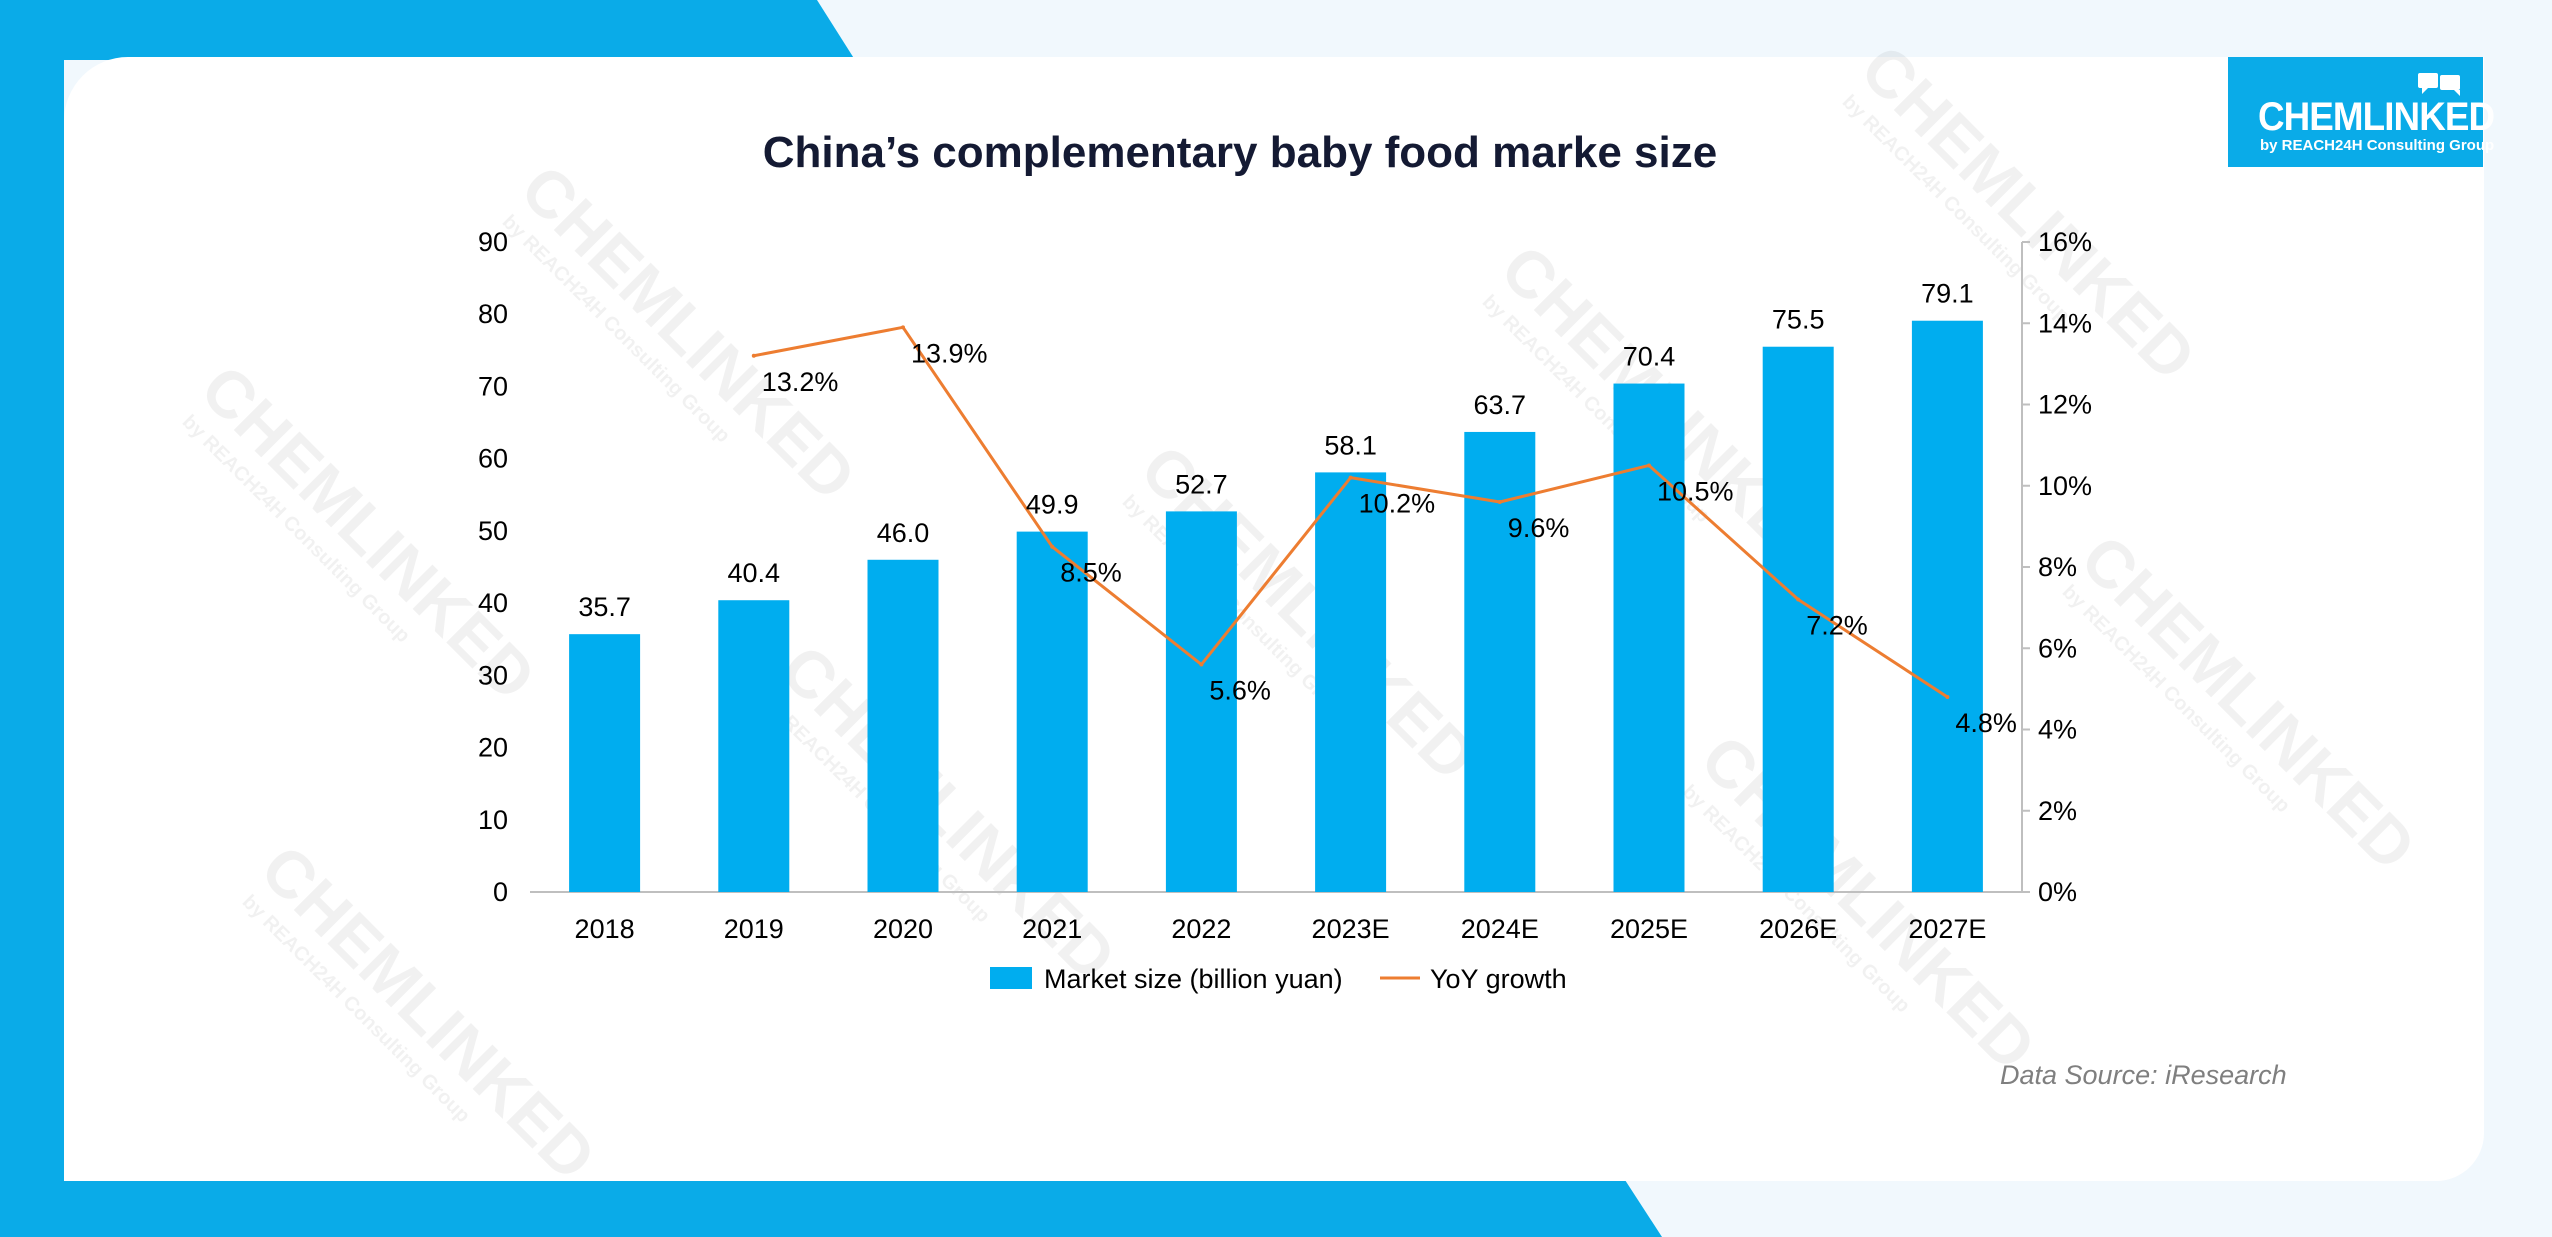 The height and width of the screenshot is (1237, 2552). What do you see at coordinates (1193, 979) in the screenshot?
I see `legend-label-bar: Market size (billion yuan)` at bounding box center [1193, 979].